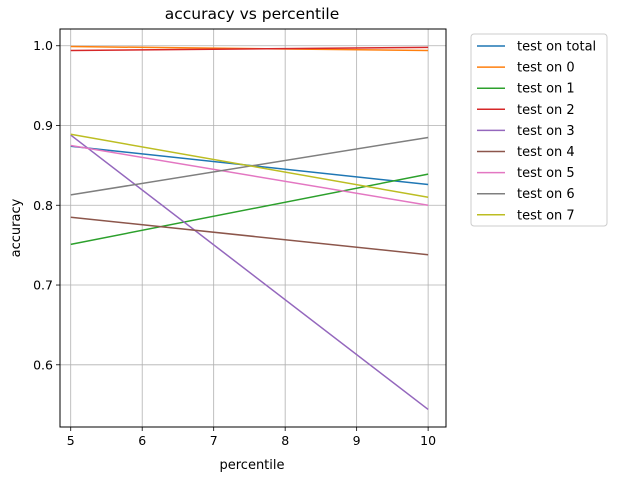 Image resolution: width=640 pixels, height=480 pixels. What do you see at coordinates (546, 110) in the screenshot?
I see `legend-label: test on 2` at bounding box center [546, 110].